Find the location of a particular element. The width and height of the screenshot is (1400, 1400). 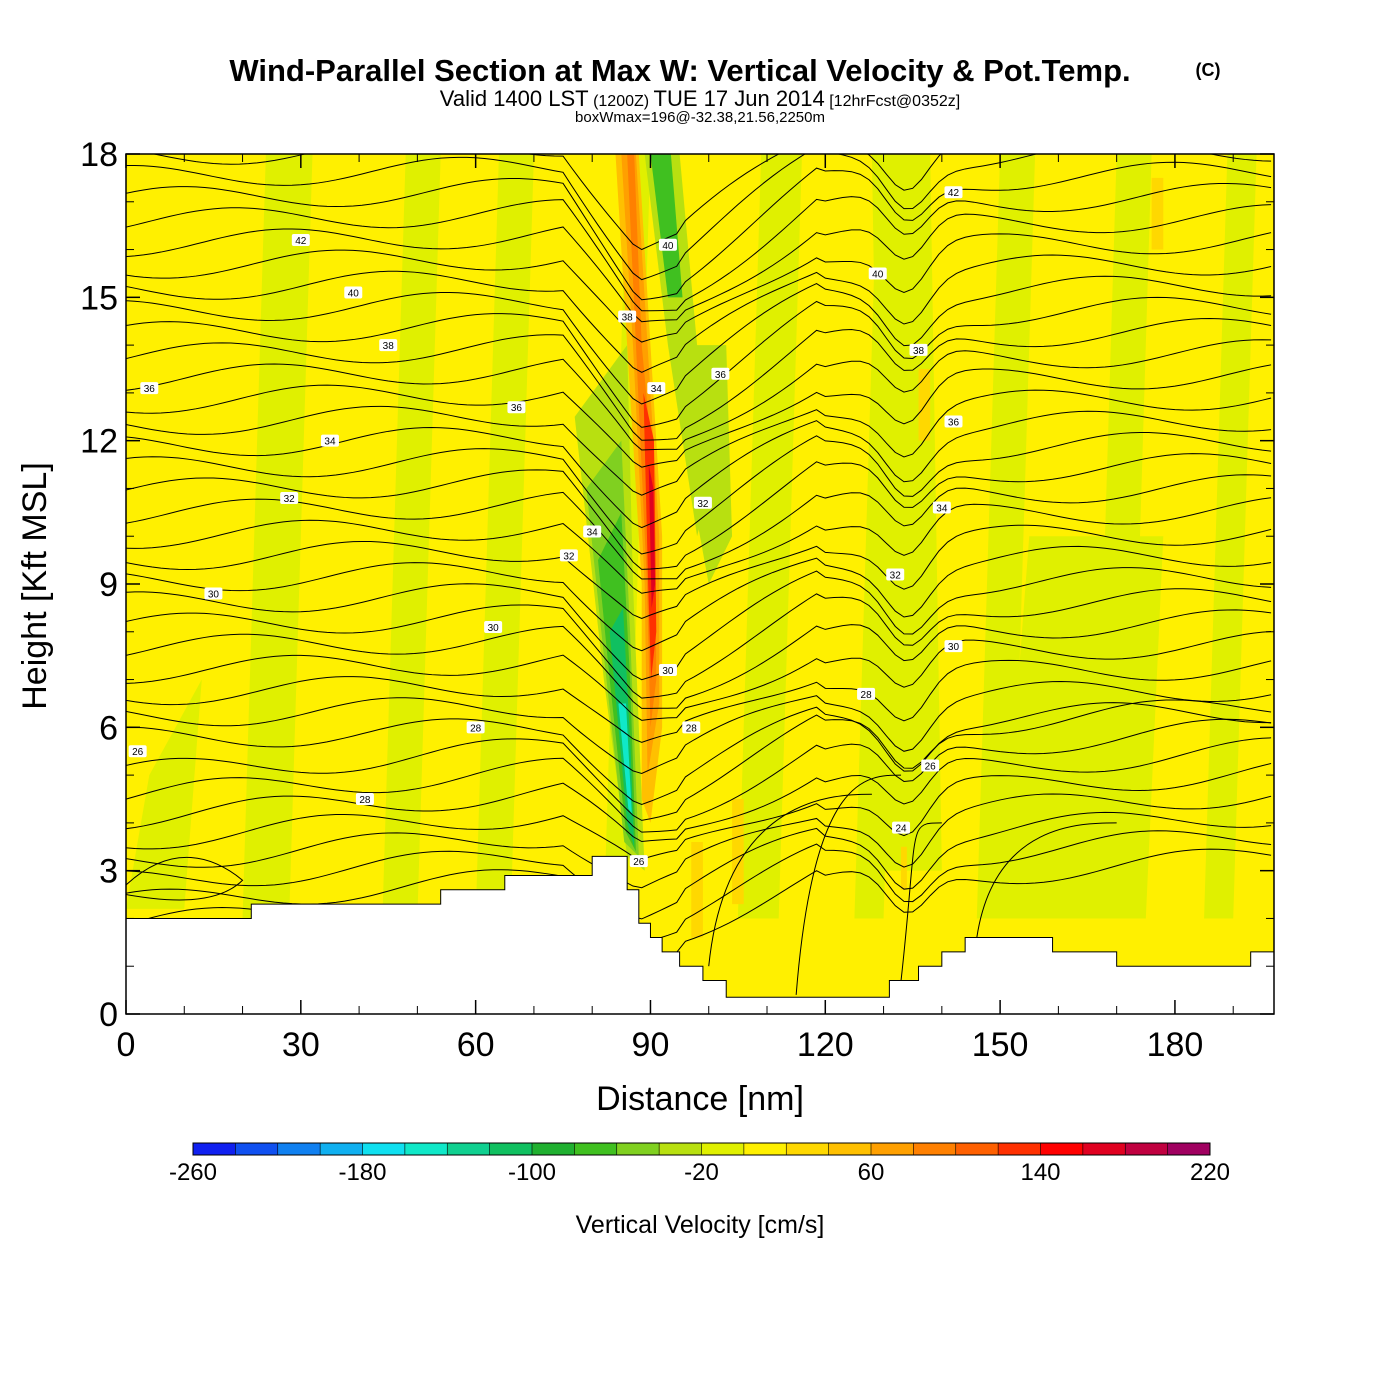

theta-label: 34 is located at coordinates (592, 531).